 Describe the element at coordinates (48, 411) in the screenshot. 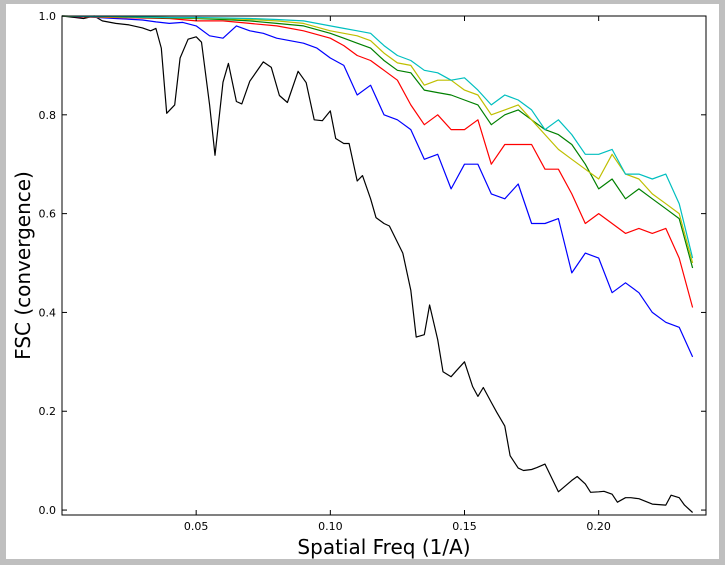

I see `y-tick-label: 0.2` at that location.